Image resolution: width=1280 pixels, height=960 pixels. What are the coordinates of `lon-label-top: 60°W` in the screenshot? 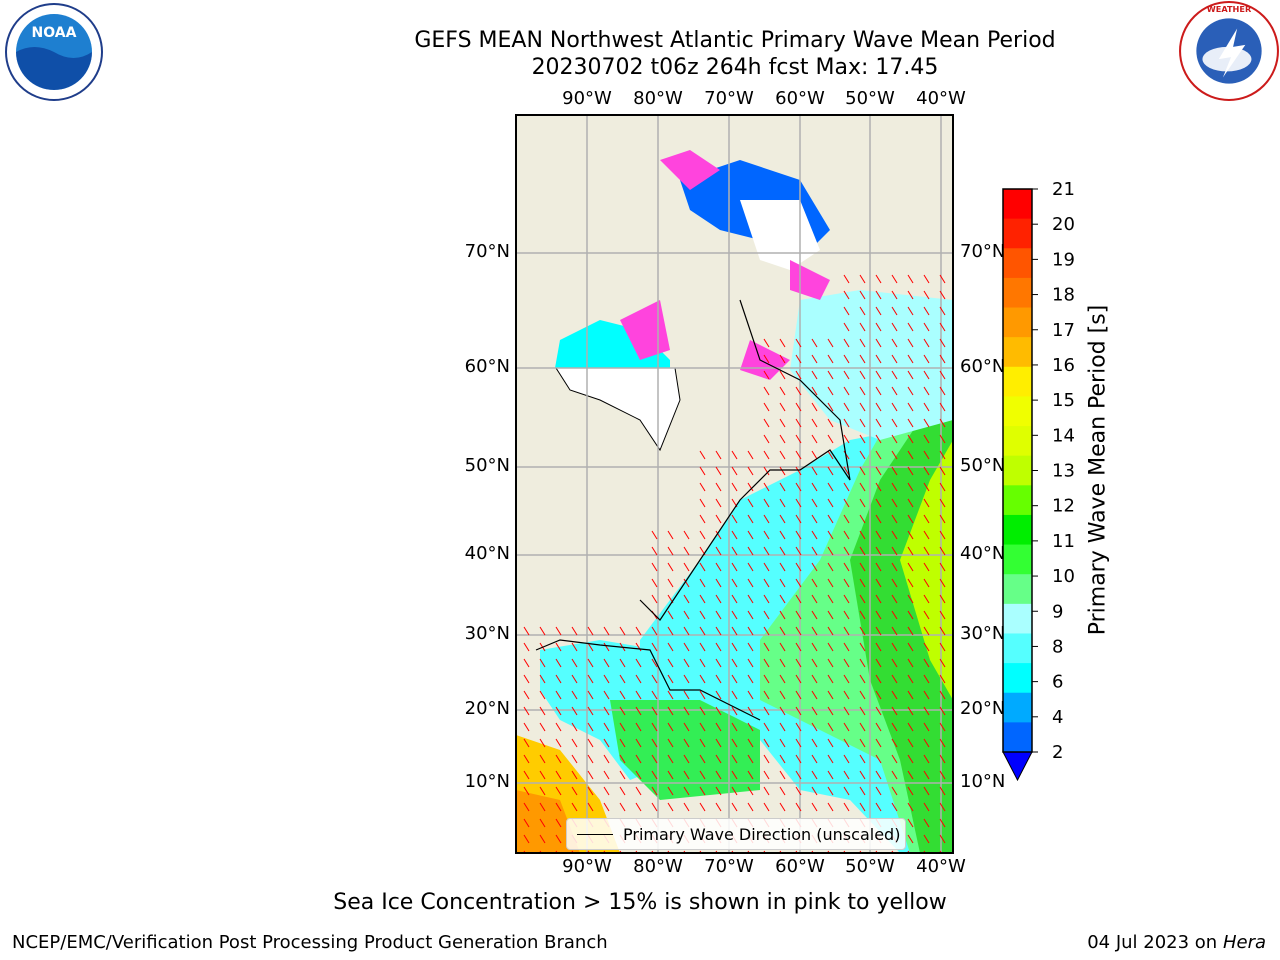 It's located at (800, 98).